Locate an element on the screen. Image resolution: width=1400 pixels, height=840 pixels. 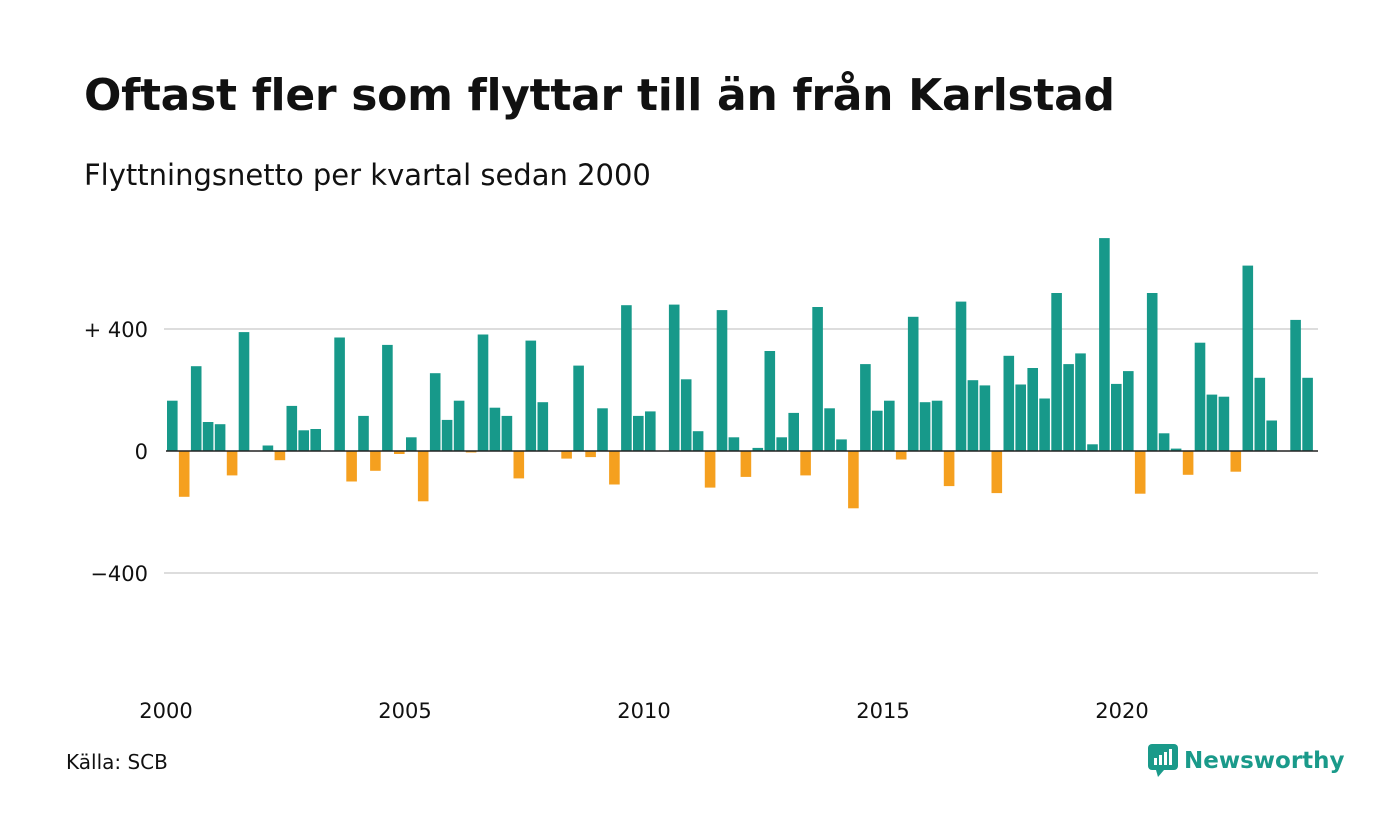
brand-name: Newsworthy is located at coordinates (1264, 761).